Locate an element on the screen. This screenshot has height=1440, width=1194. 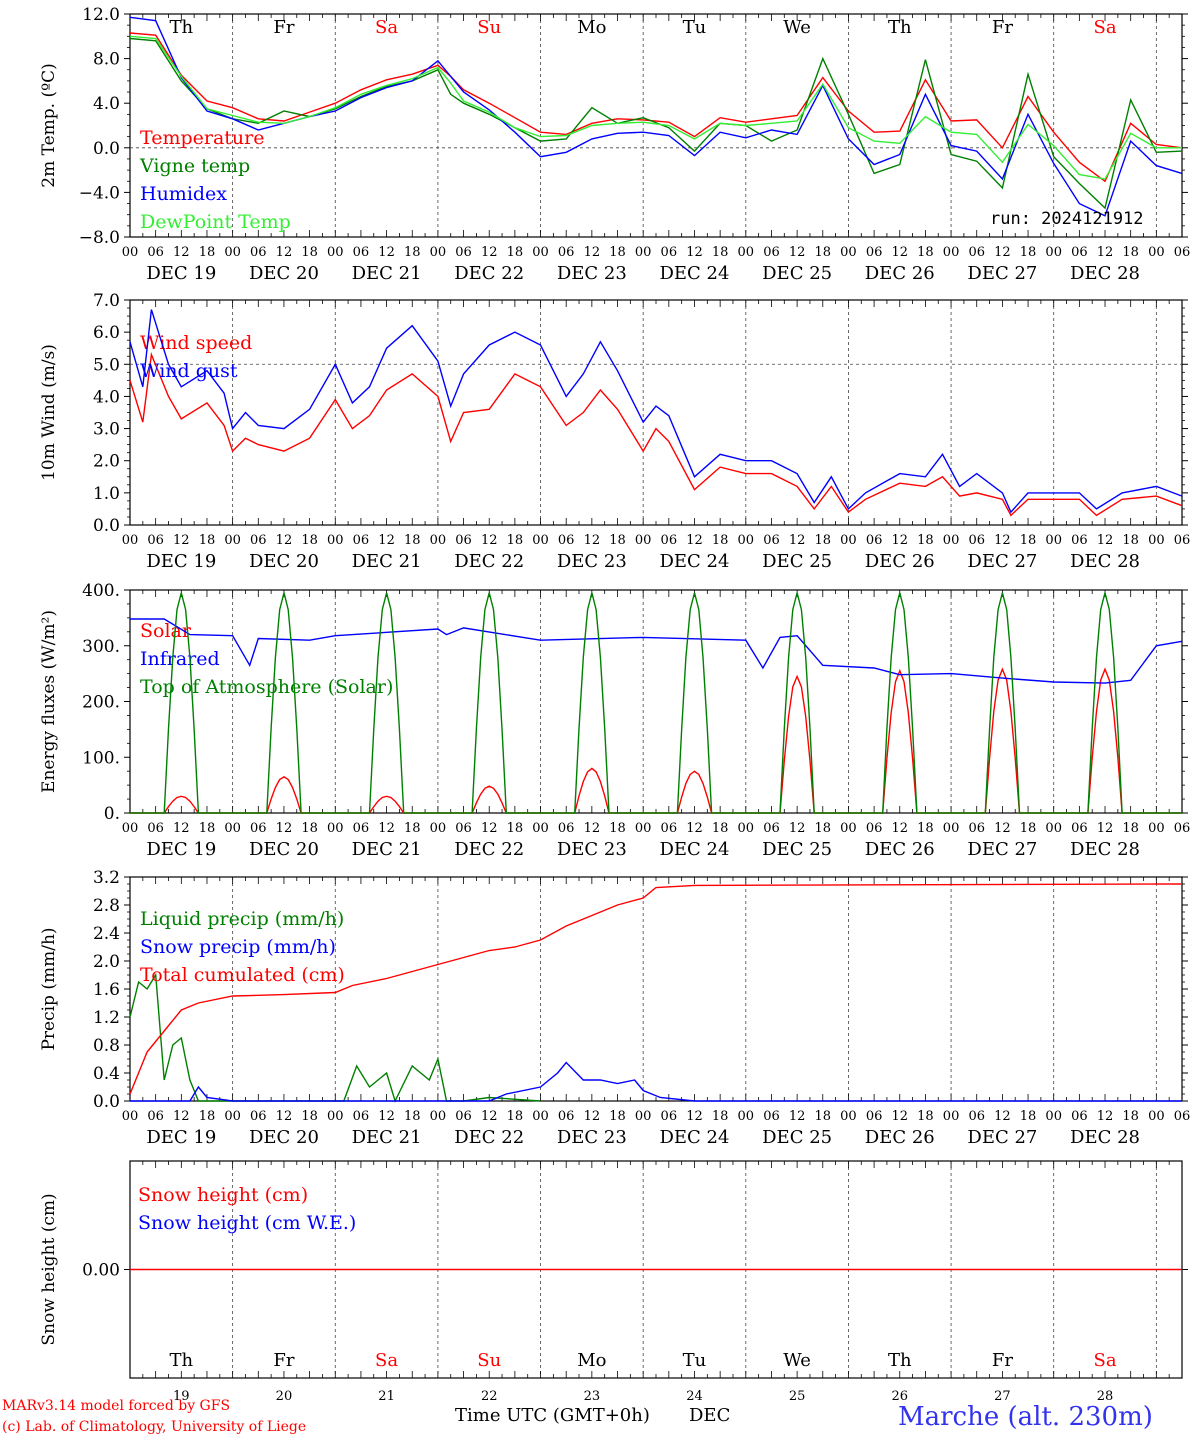
weekday-label: We is located at coordinates (797, 1360).